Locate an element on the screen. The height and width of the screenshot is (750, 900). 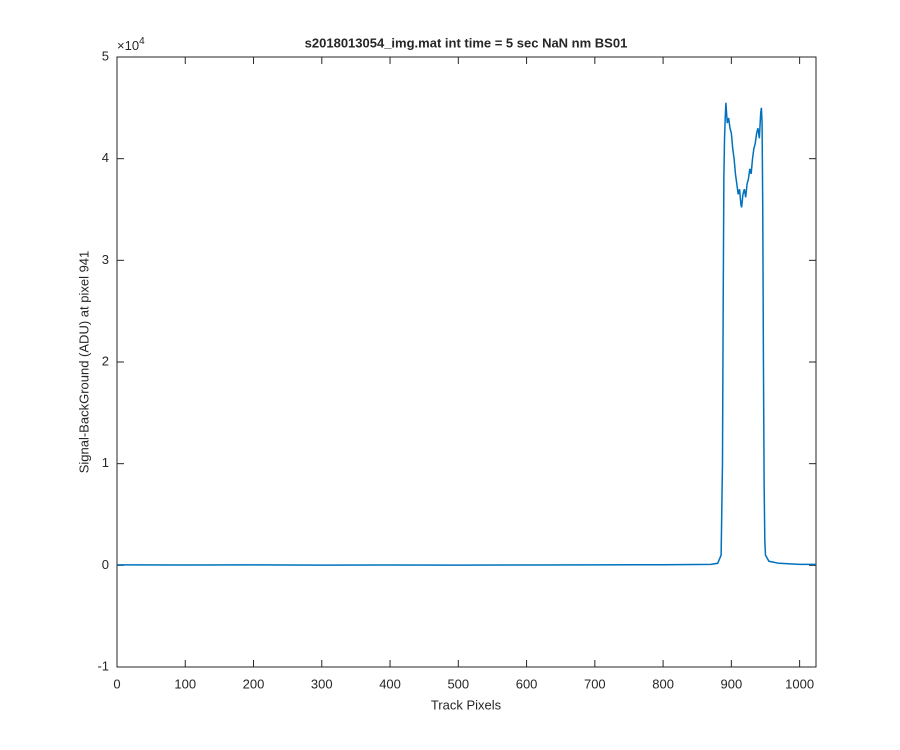
x-tick-label: 200 is located at coordinates (254, 683).